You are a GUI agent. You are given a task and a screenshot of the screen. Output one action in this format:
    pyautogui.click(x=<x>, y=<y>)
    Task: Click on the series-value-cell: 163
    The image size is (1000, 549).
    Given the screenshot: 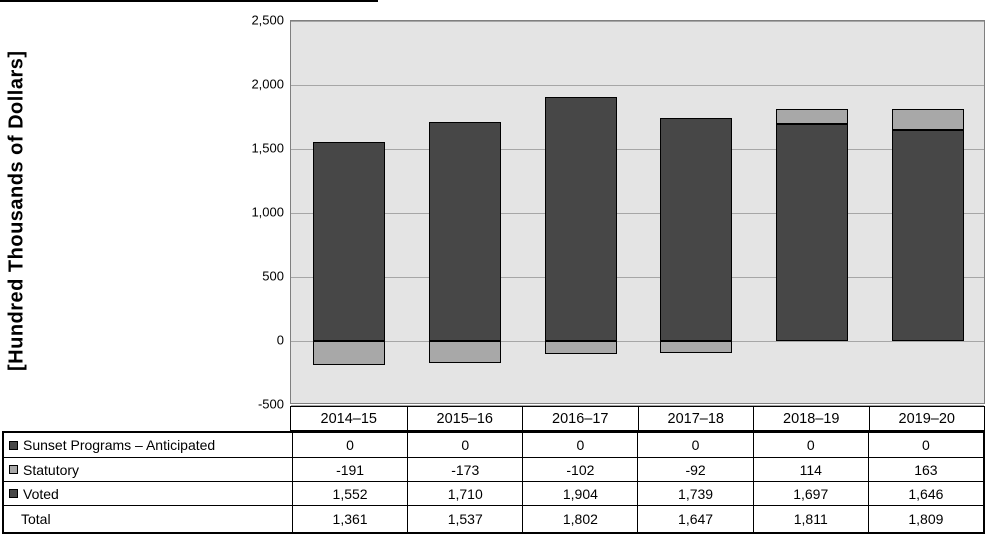 What is the action you would take?
    pyautogui.click(x=925, y=469)
    